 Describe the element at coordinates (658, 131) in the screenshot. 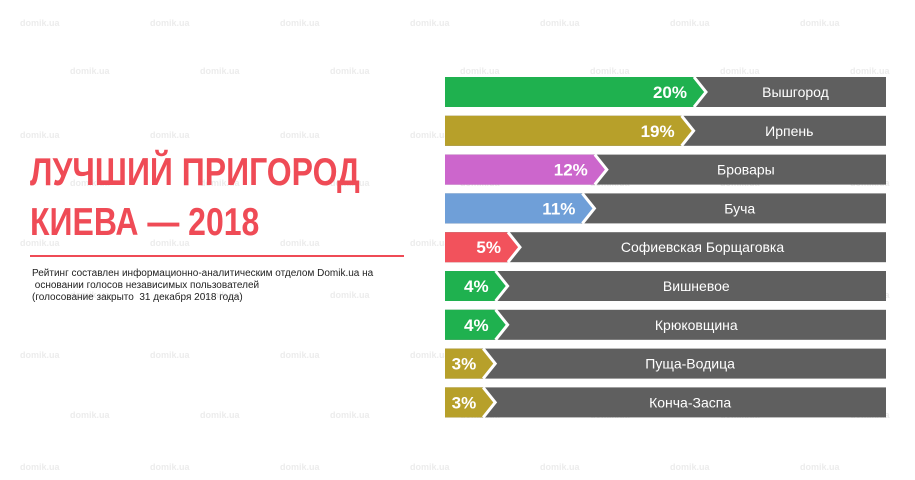

I see `bar-value-label: 19%` at that location.